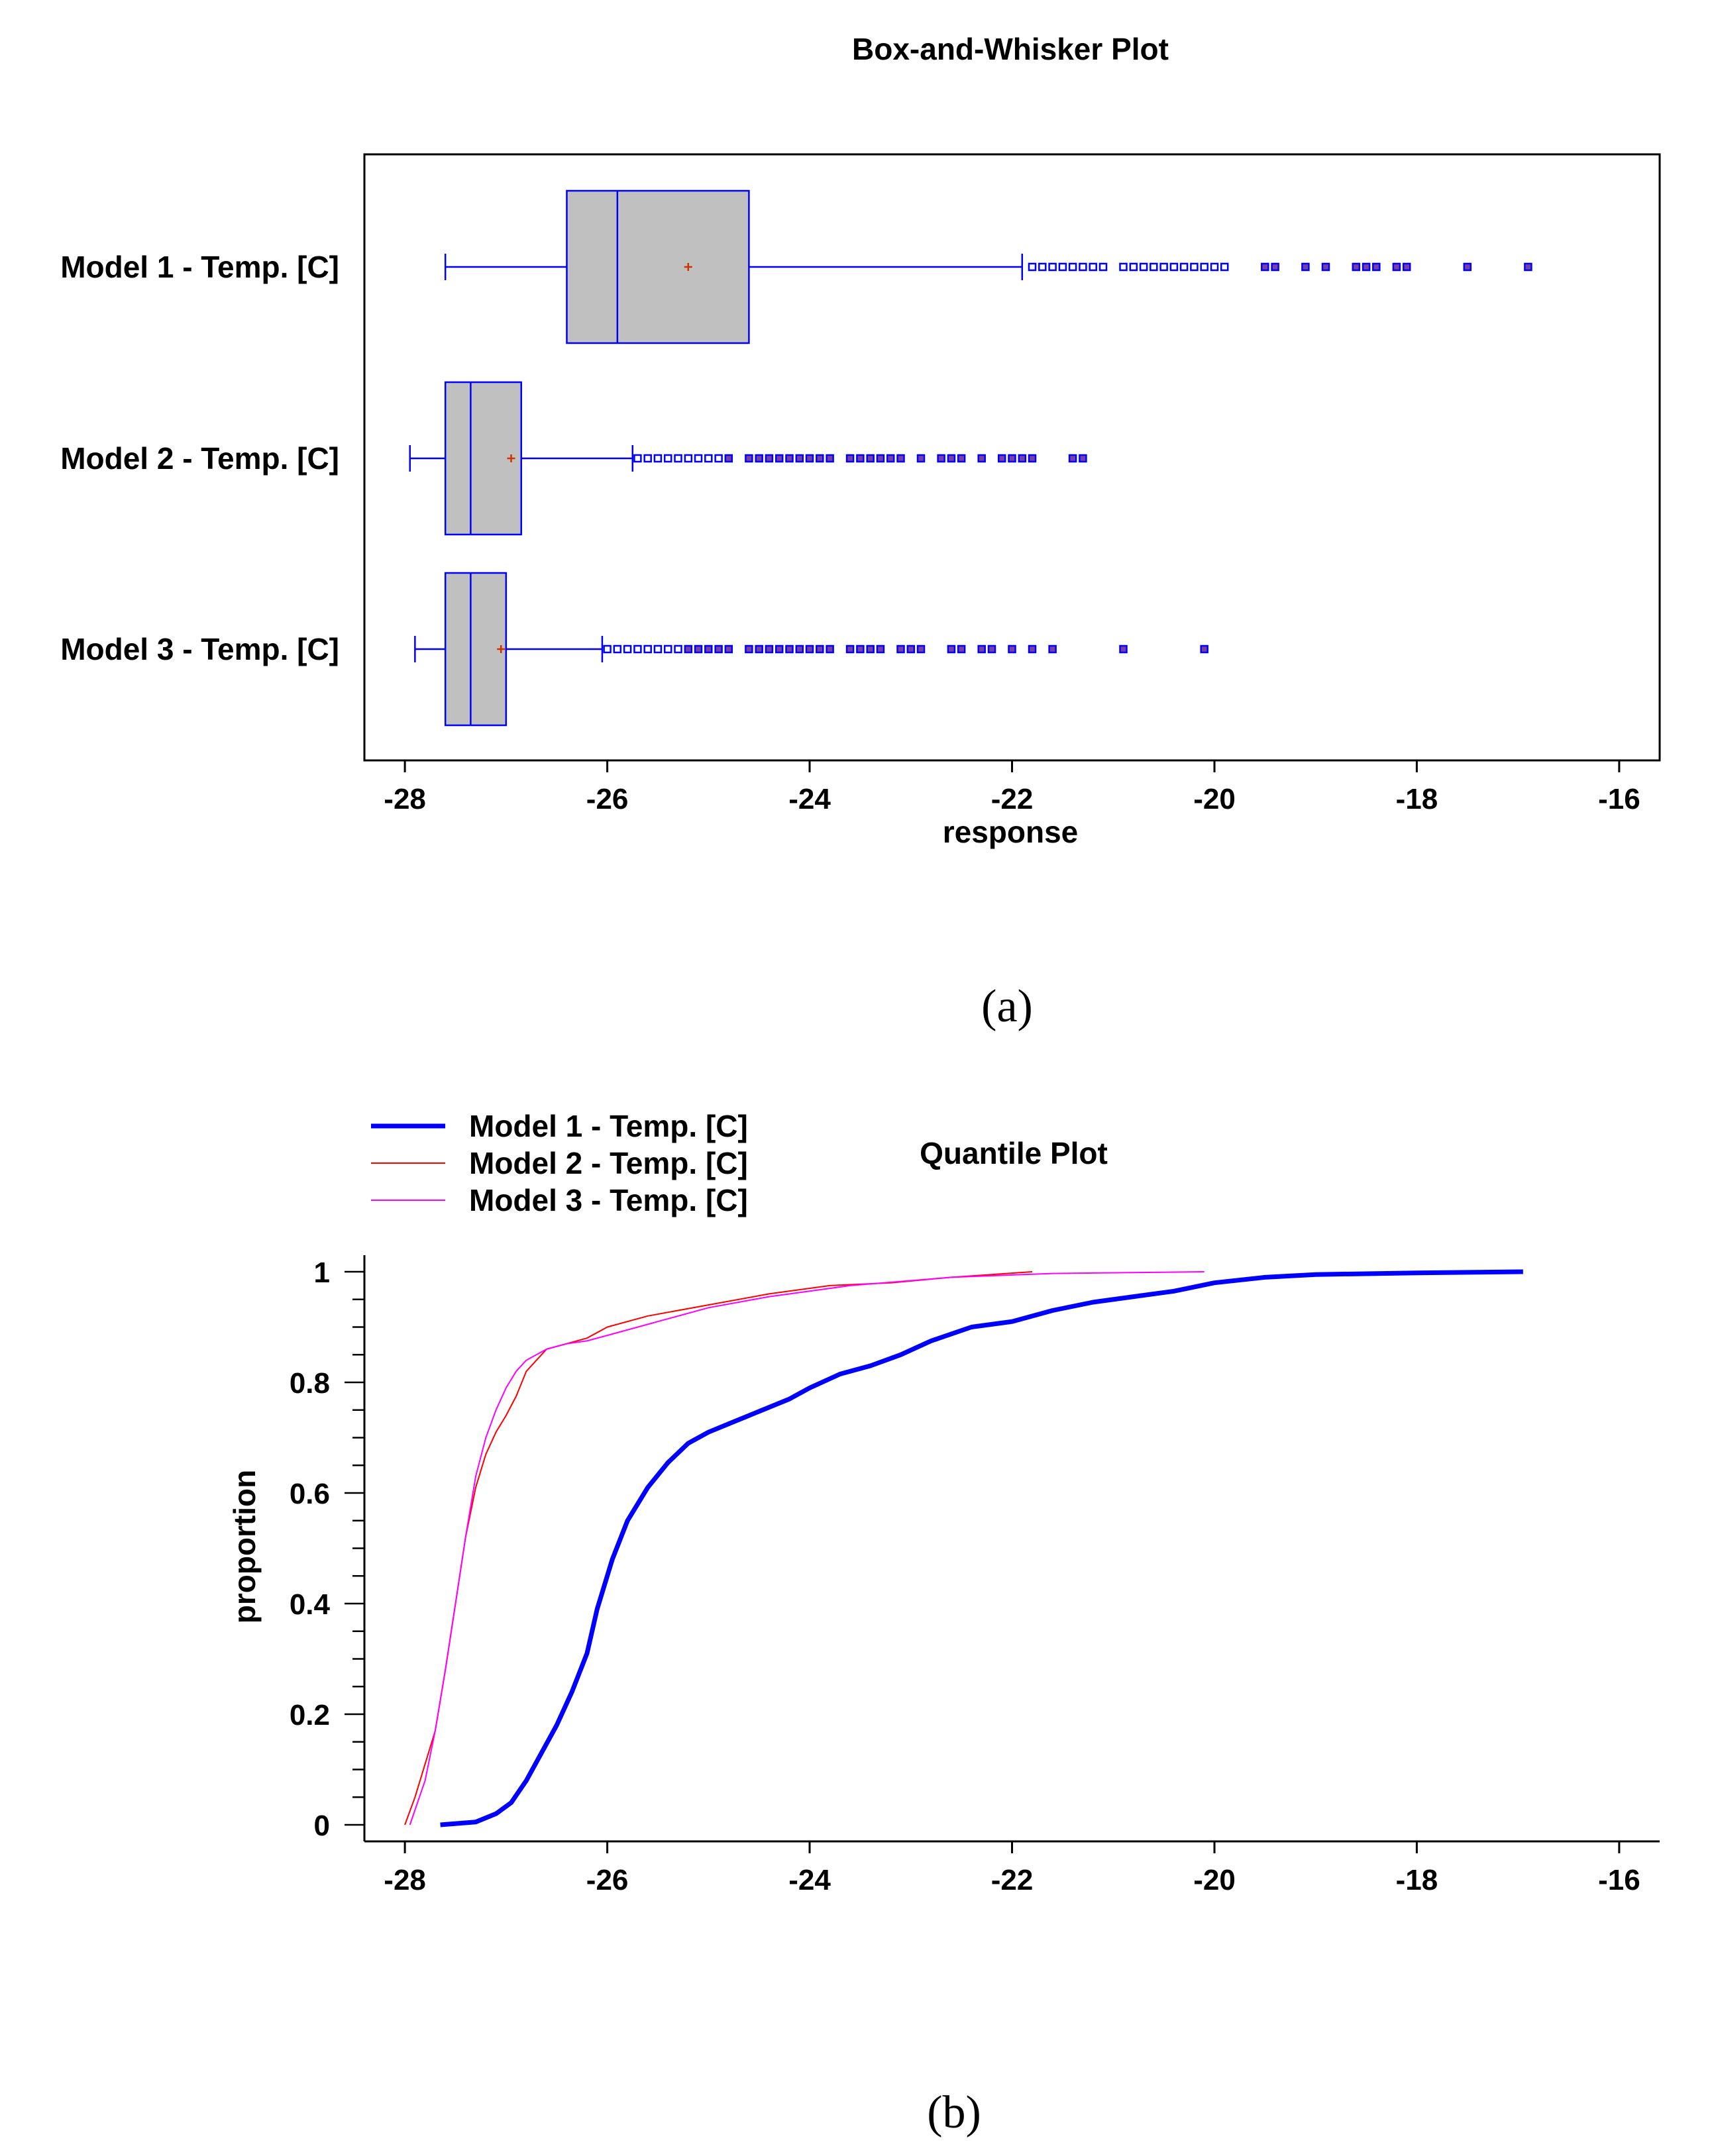 Image resolution: width=1714 pixels, height=2156 pixels. I want to click on legend-item: Model 1 - Temp. [C], so click(559, 1126).